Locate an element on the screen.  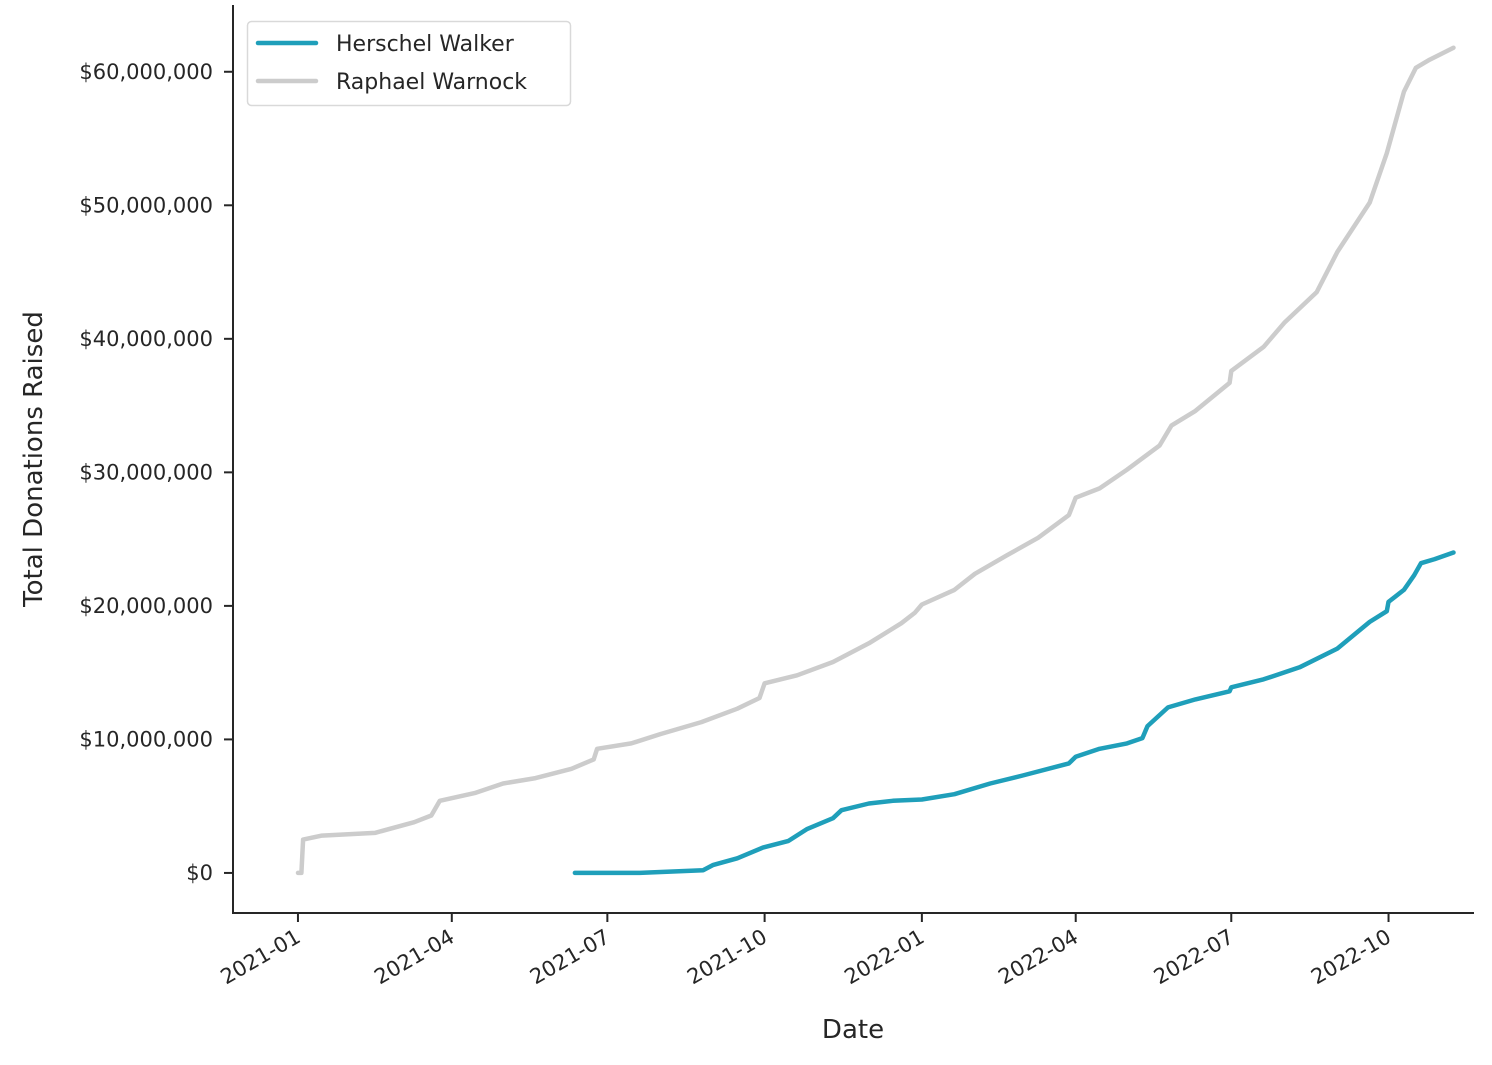
legend-box is located at coordinates (409, 63).